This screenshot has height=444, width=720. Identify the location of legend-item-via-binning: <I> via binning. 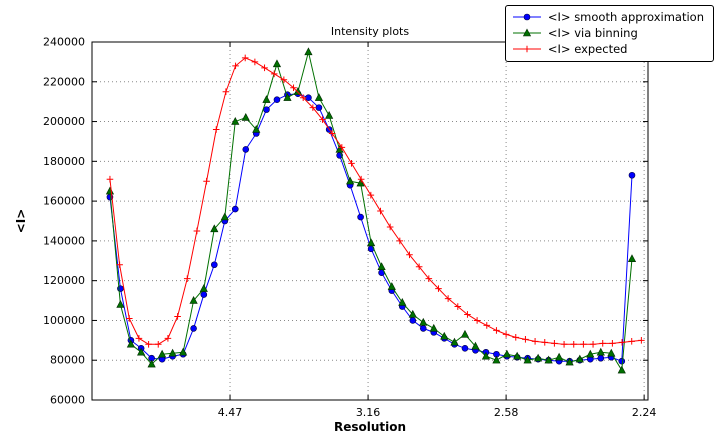
(607, 33).